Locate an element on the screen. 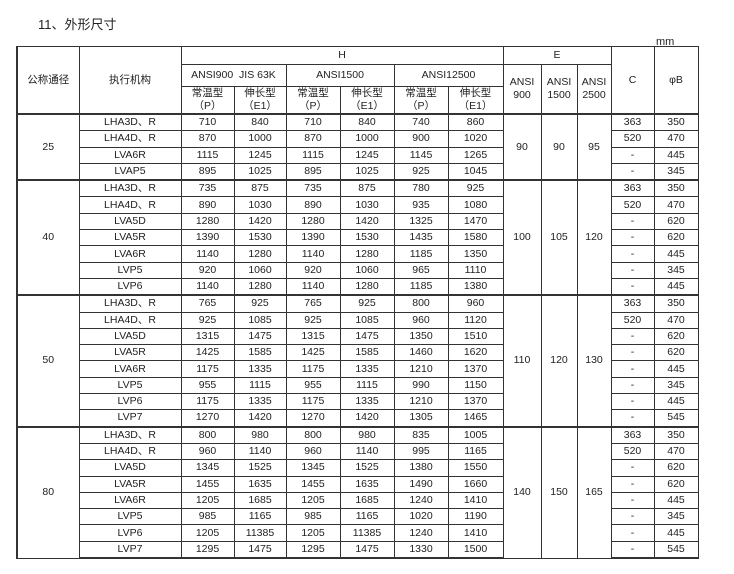 This screenshot has height=574, width=734. actuator-cell: LVP7 is located at coordinates (130, 550).